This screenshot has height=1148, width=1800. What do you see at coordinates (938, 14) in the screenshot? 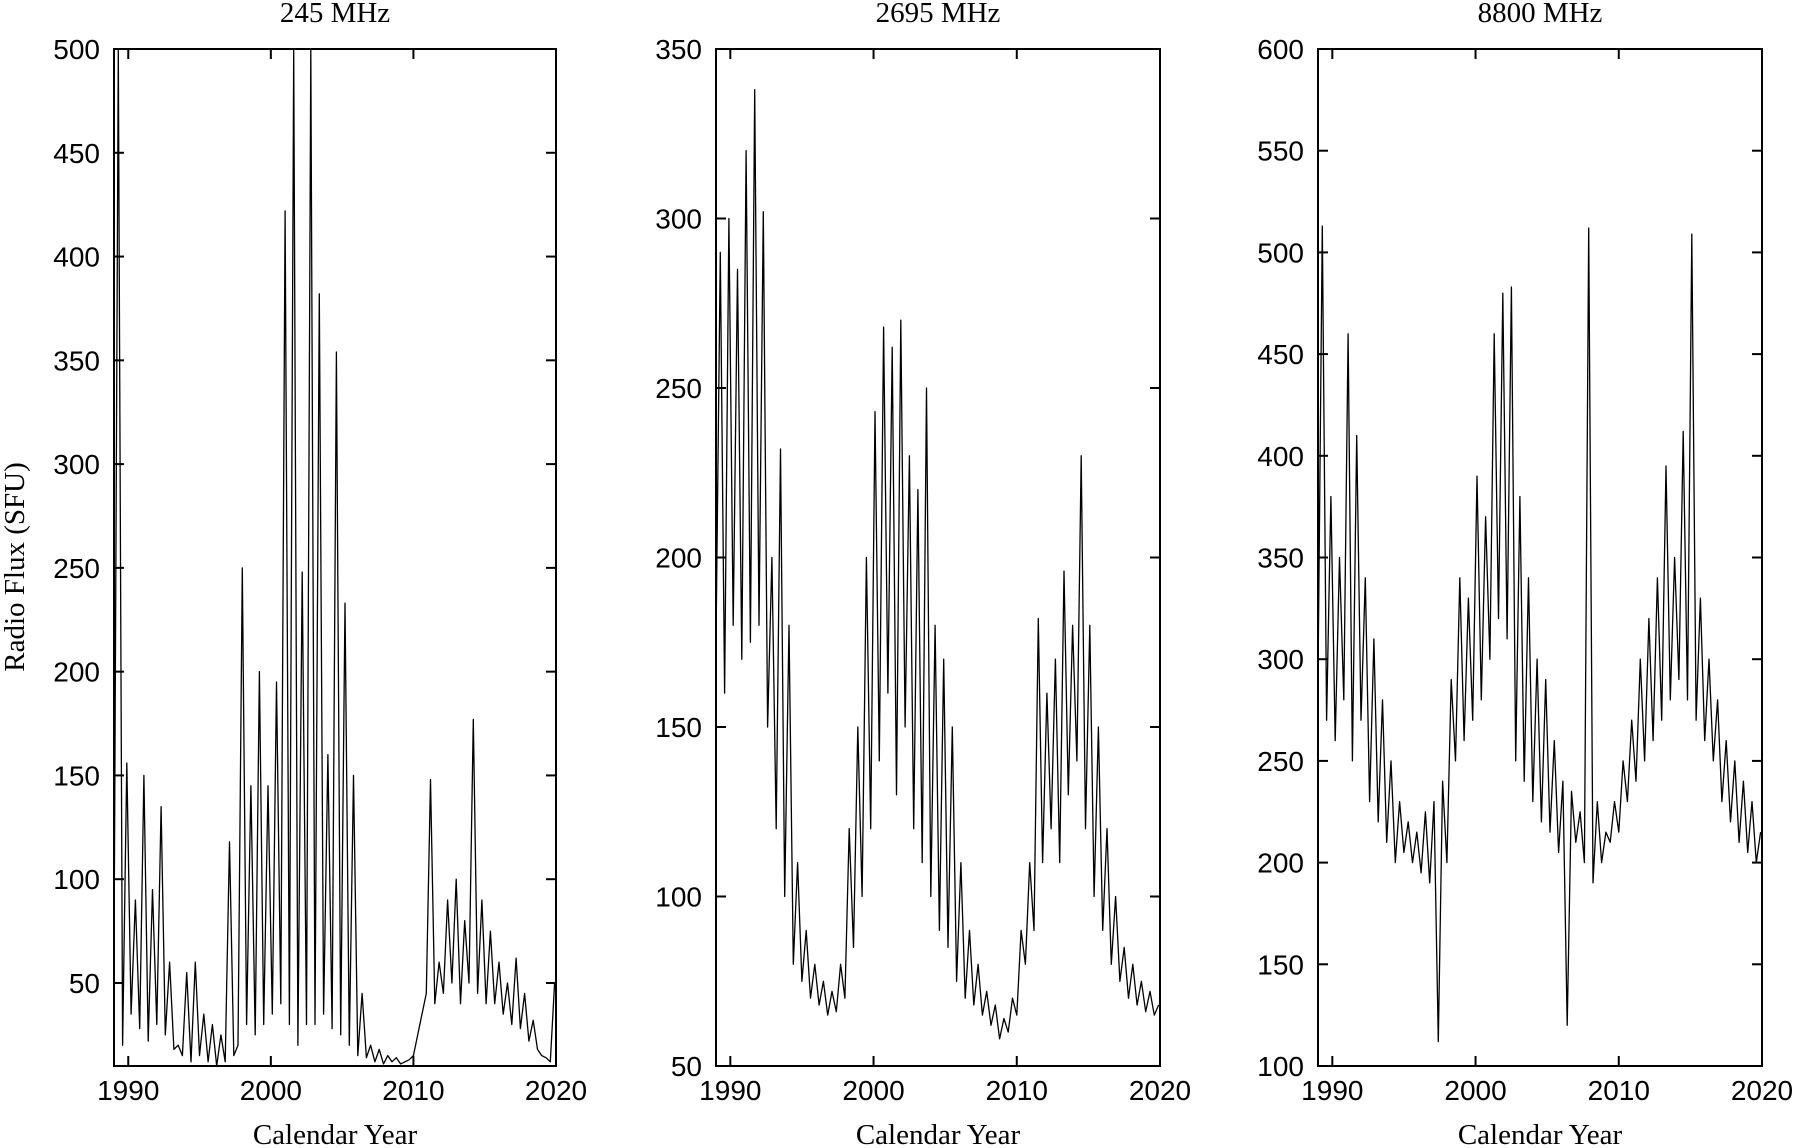
I see `chart-title: 2695 MHz` at bounding box center [938, 14].